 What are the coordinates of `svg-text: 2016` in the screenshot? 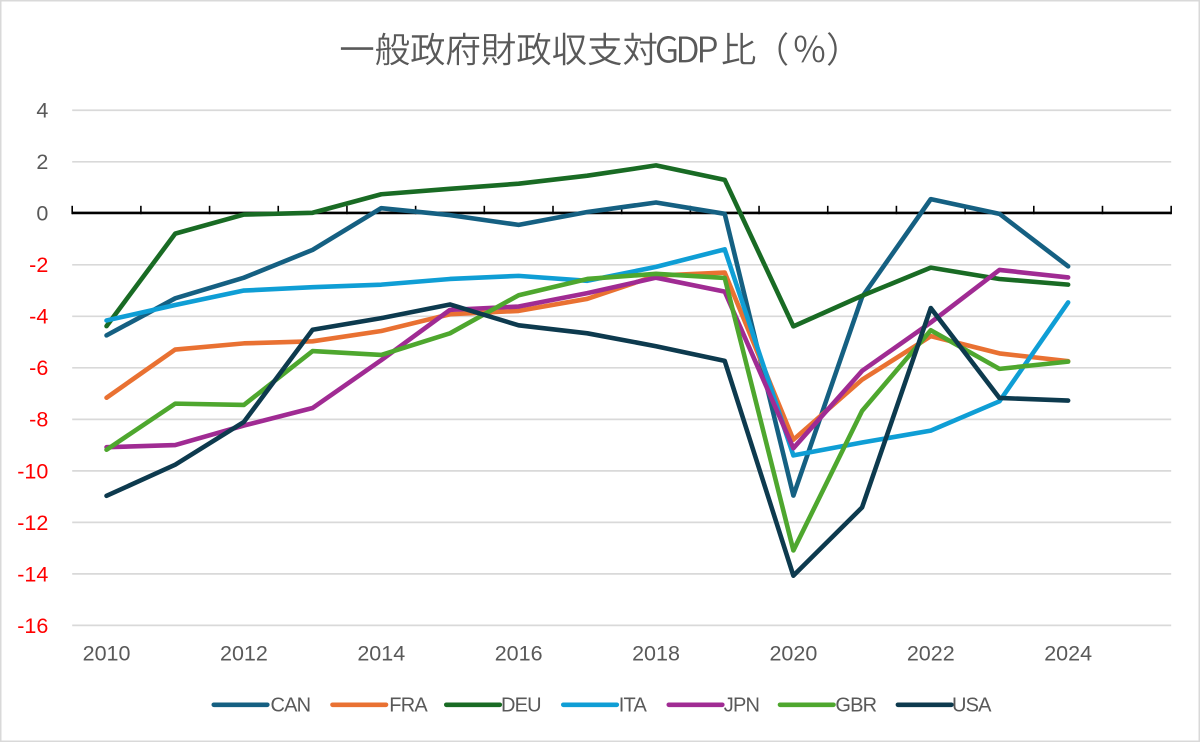 It's located at (519, 654).